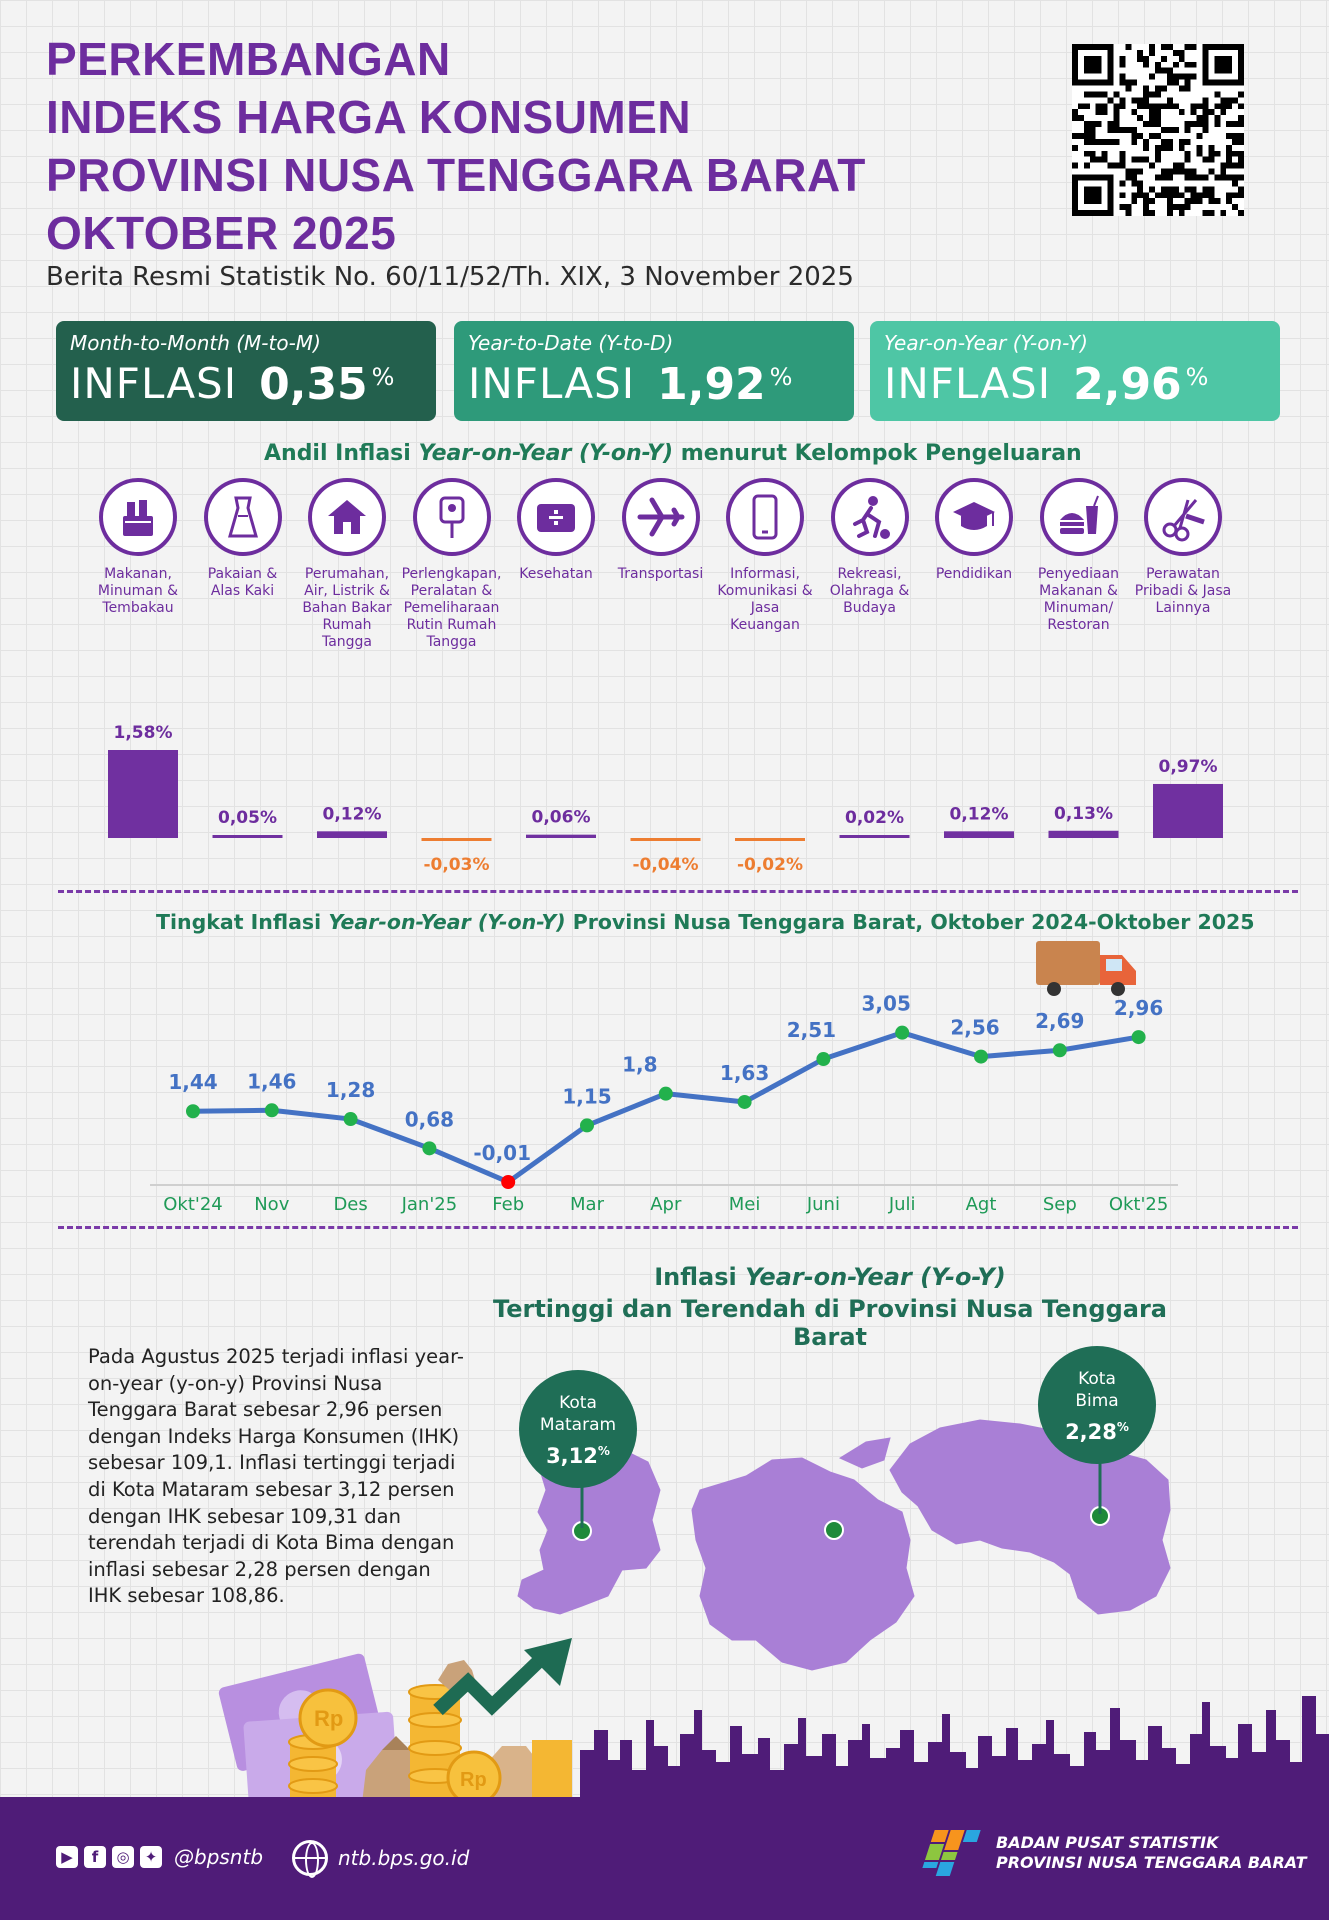  Describe the element at coordinates (95, 1857) in the screenshot. I see `facebook-icon: f` at that location.